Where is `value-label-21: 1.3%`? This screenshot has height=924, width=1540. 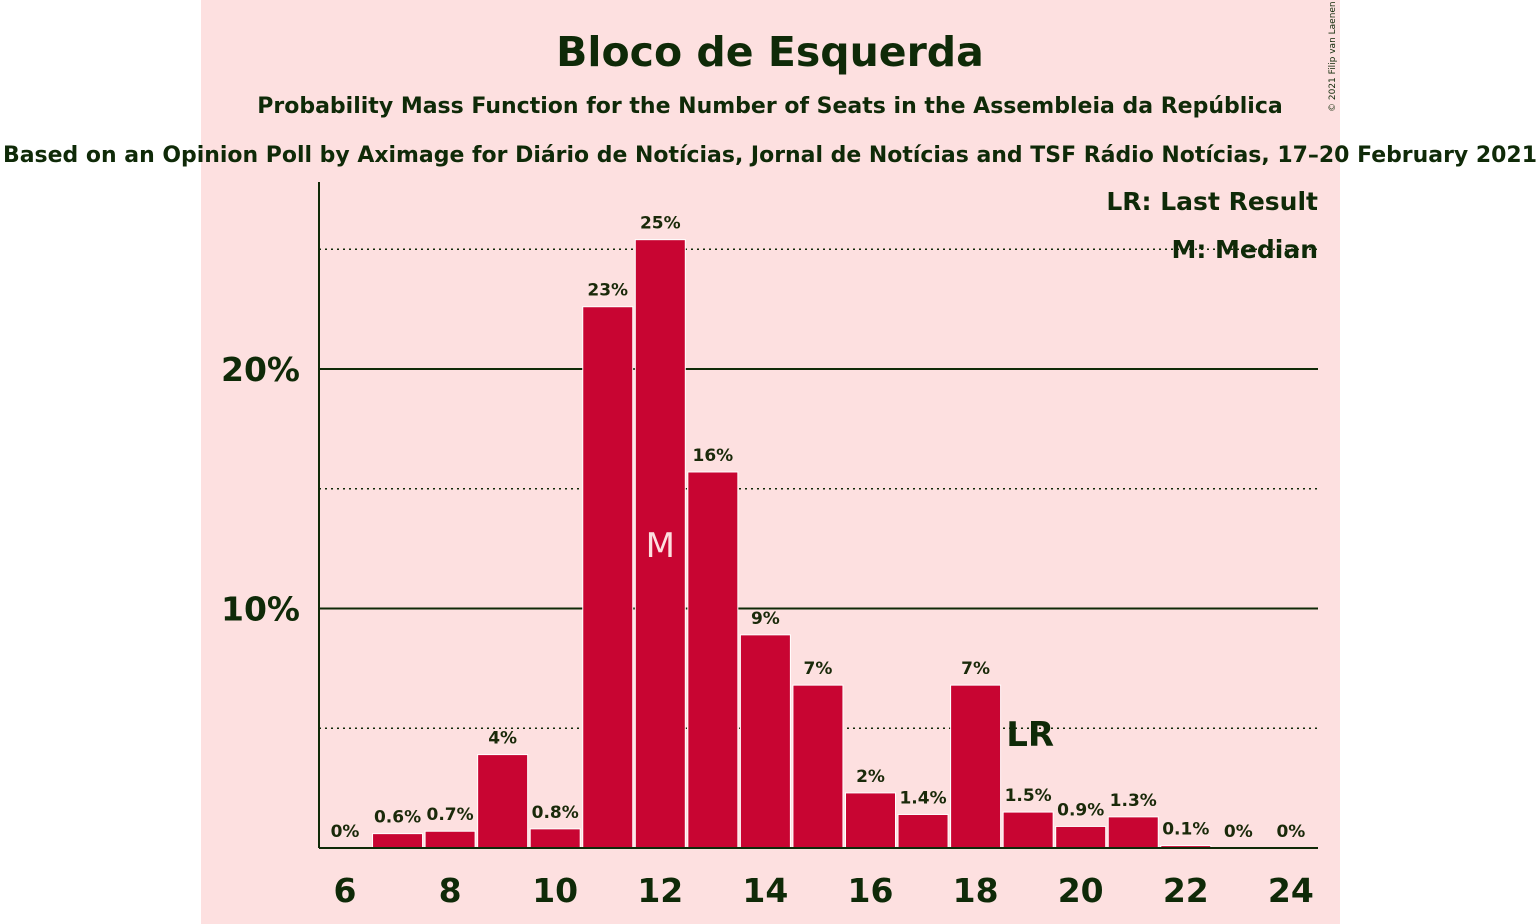 value-label-21: 1.3% is located at coordinates (1133, 801).